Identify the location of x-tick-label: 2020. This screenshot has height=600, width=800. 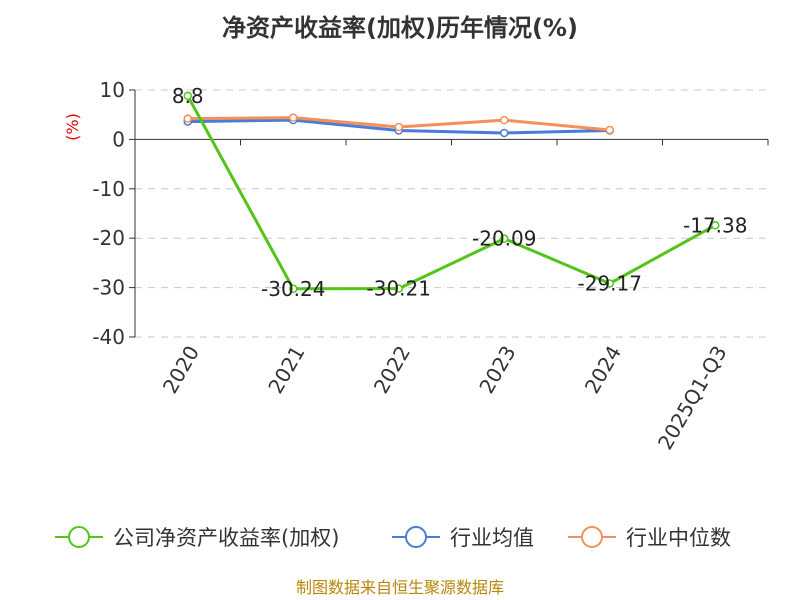
(181, 370).